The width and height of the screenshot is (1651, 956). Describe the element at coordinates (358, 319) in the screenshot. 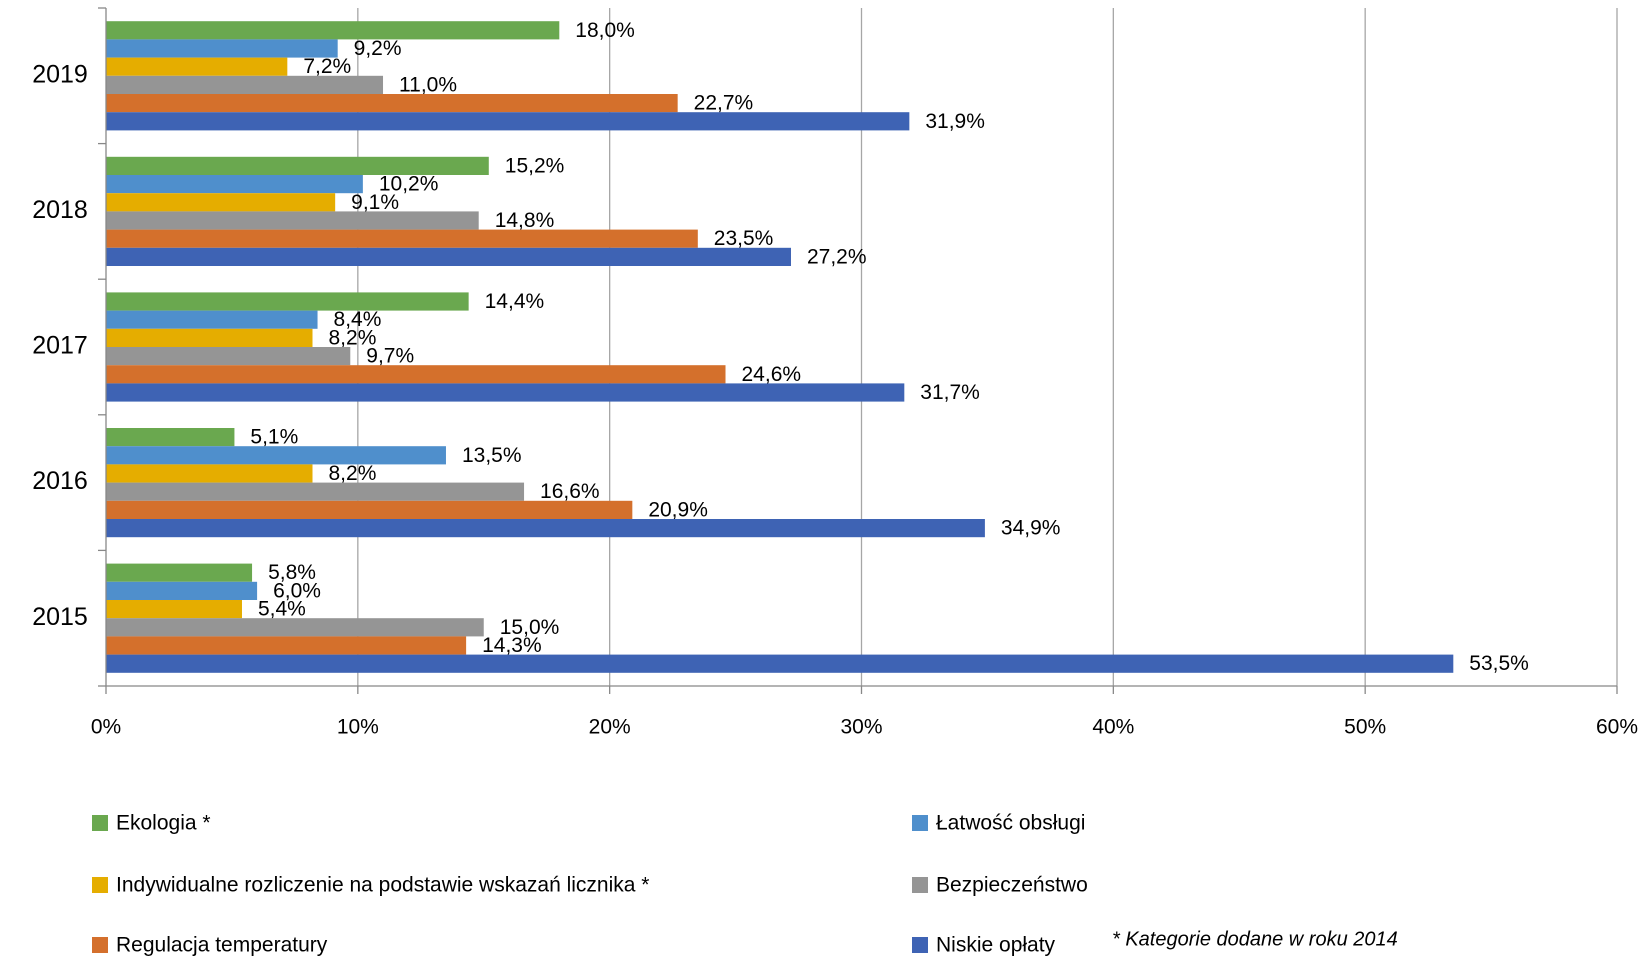

I see `data-label: 8,4%` at that location.